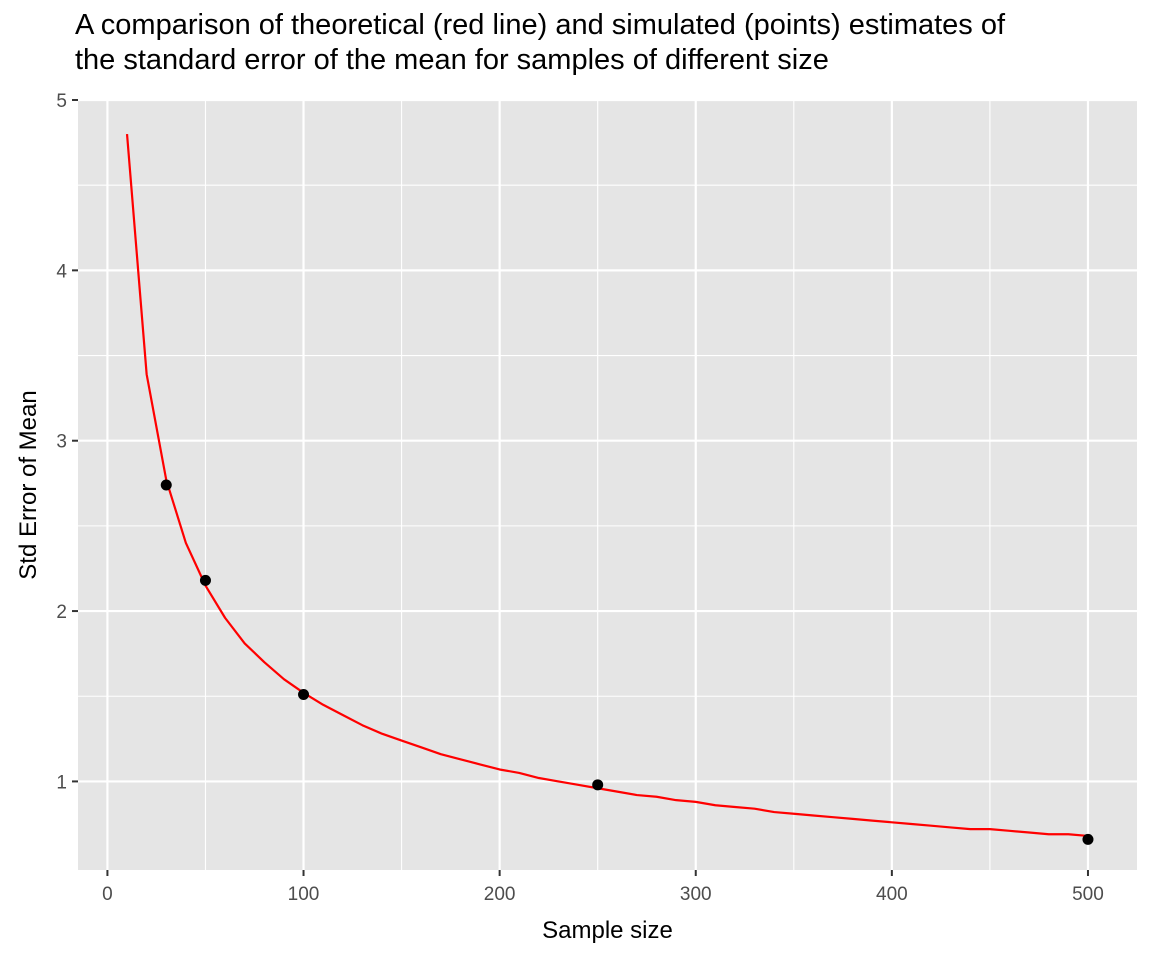 The image size is (1152, 960). I want to click on x-axis-tick-label: 300, so click(696, 894).